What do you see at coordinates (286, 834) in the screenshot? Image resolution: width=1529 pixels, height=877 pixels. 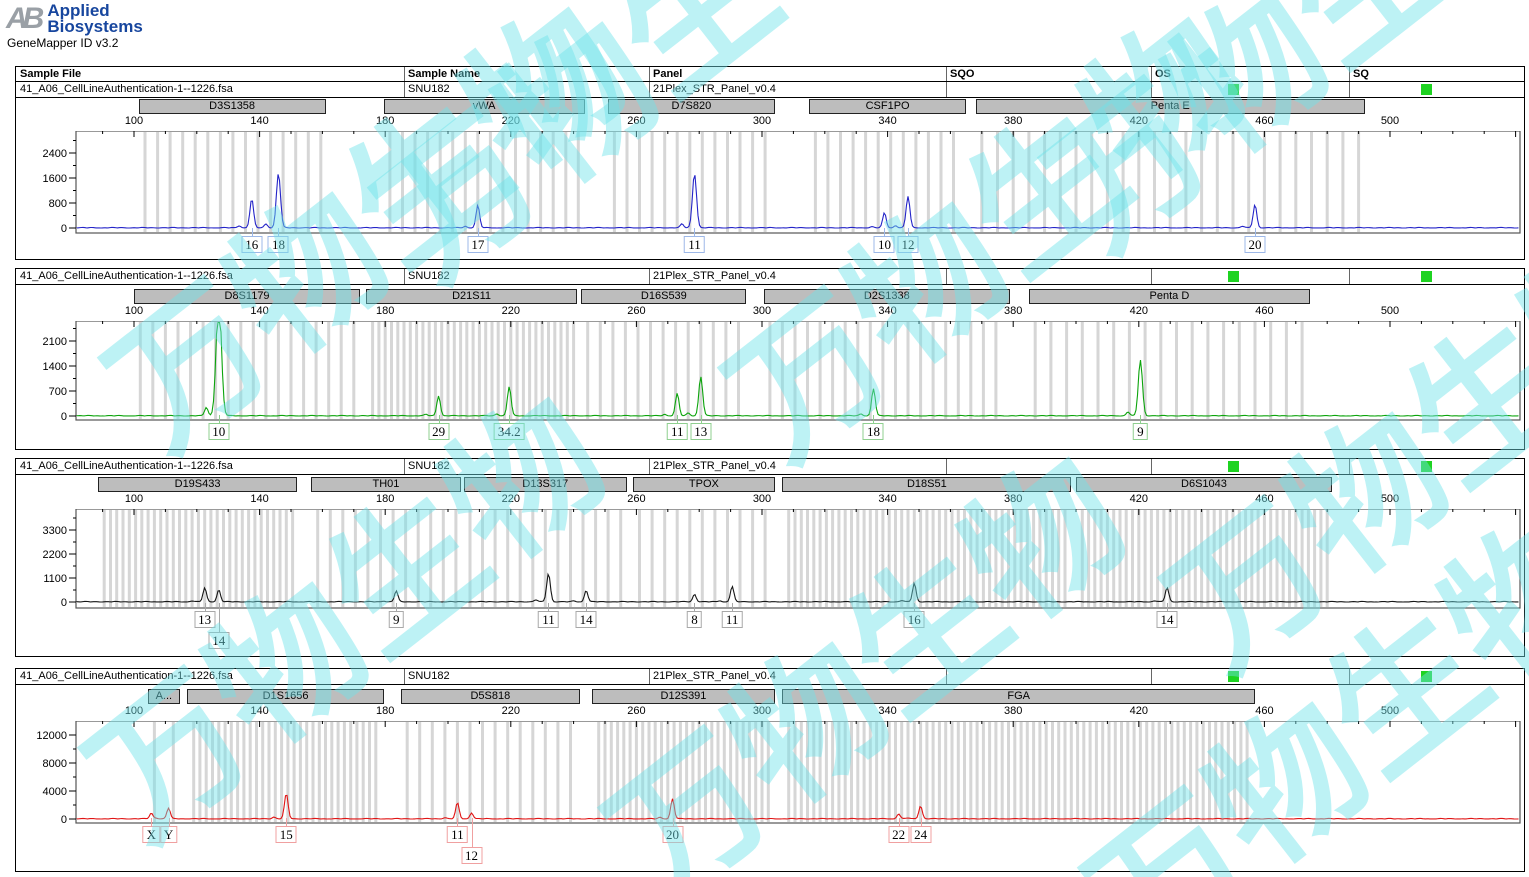 I see `allele-label: 15` at bounding box center [286, 834].